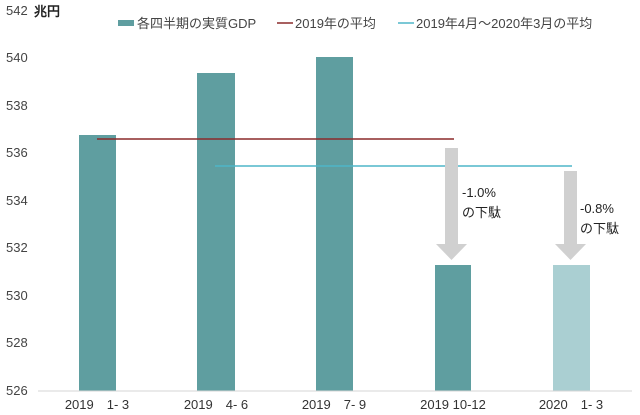 The height and width of the screenshot is (415, 640). Describe the element at coordinates (17, 390) in the screenshot. I see `y-tick-526: 526` at that location.